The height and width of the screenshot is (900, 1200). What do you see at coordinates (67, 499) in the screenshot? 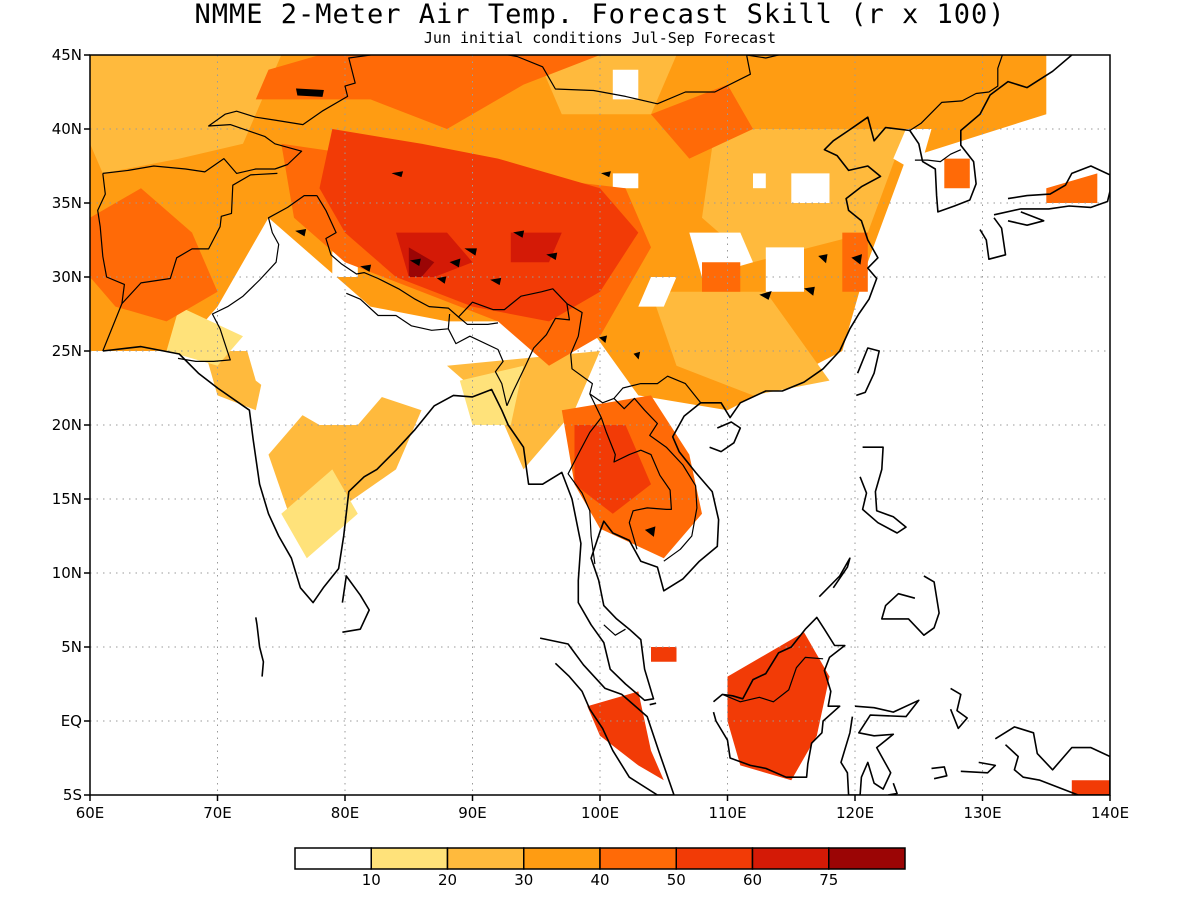
I see `lat-tick-label: 15N` at bounding box center [67, 499].